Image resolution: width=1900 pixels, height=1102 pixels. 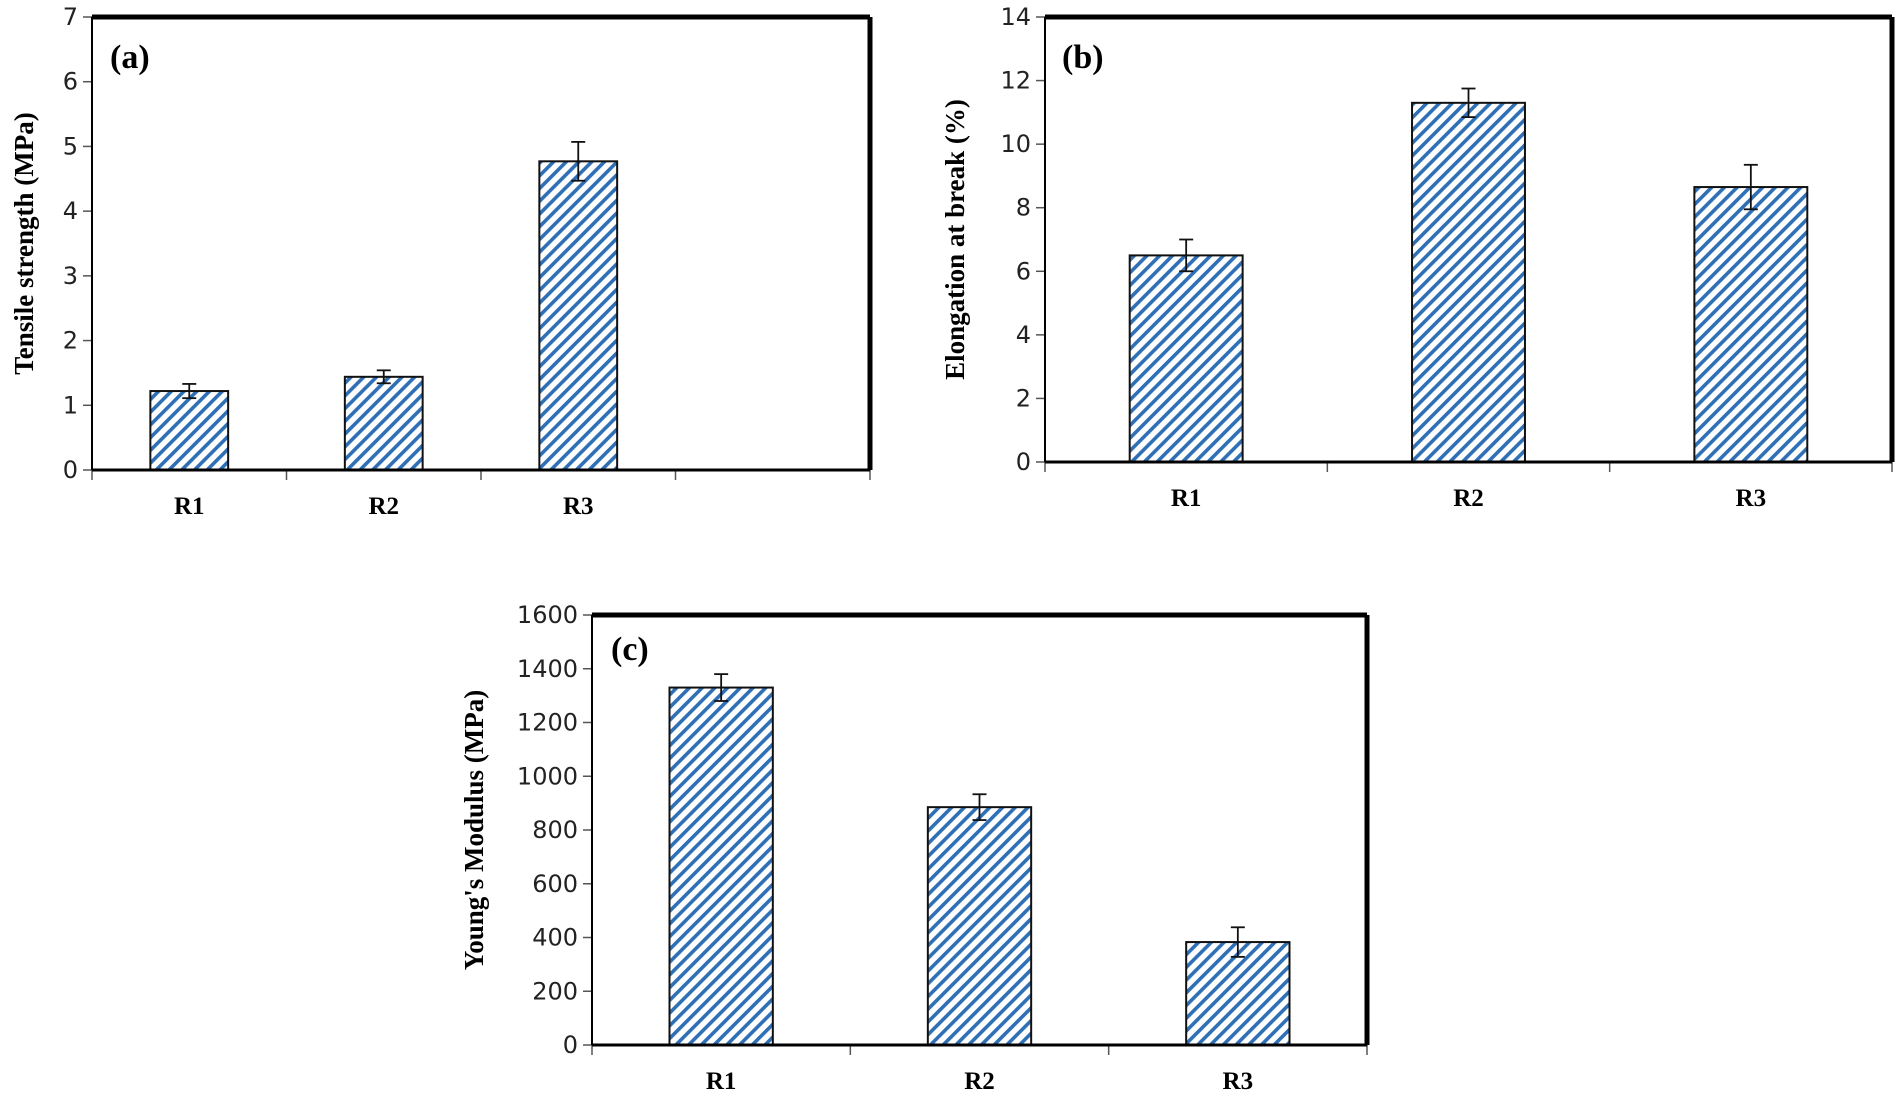 I want to click on y-tick-label: 8, so click(x=1023, y=208).